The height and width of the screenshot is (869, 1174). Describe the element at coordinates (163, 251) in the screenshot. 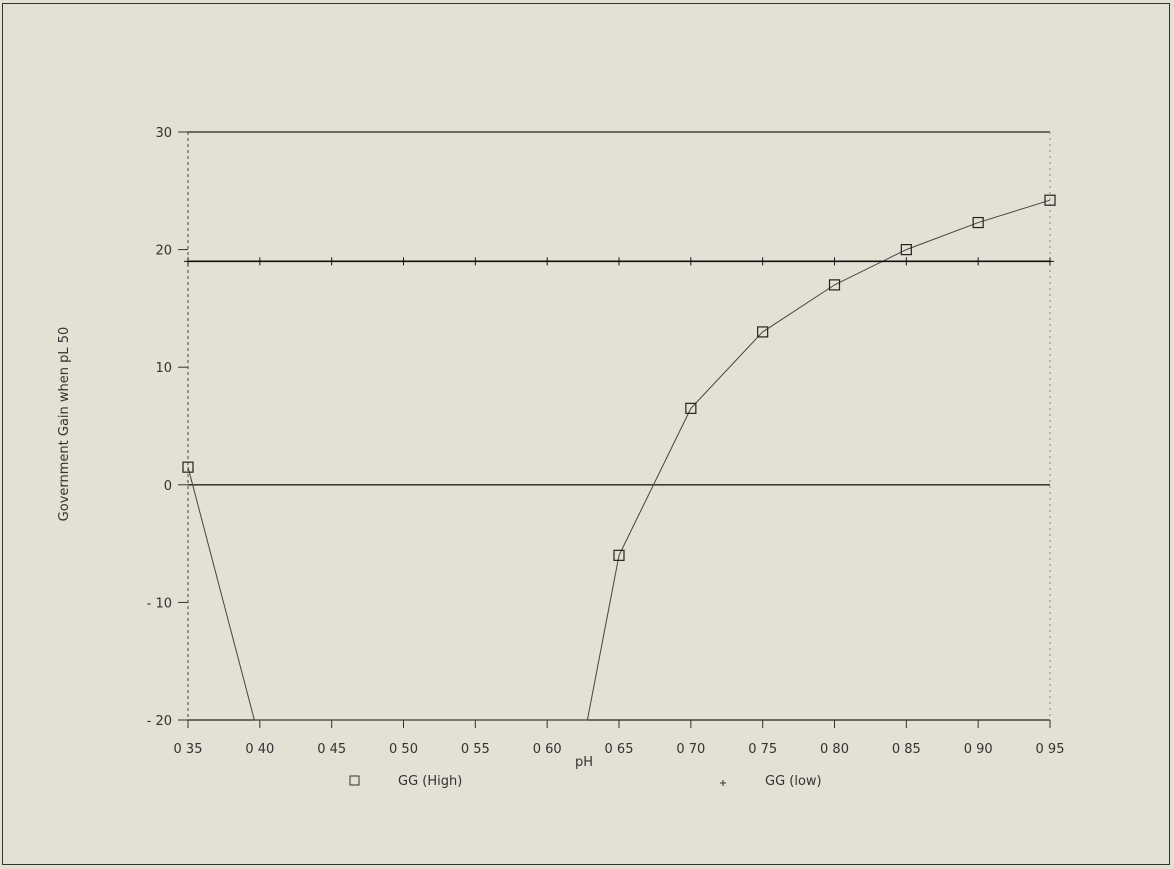

I see `y-tick-label: 20` at that location.